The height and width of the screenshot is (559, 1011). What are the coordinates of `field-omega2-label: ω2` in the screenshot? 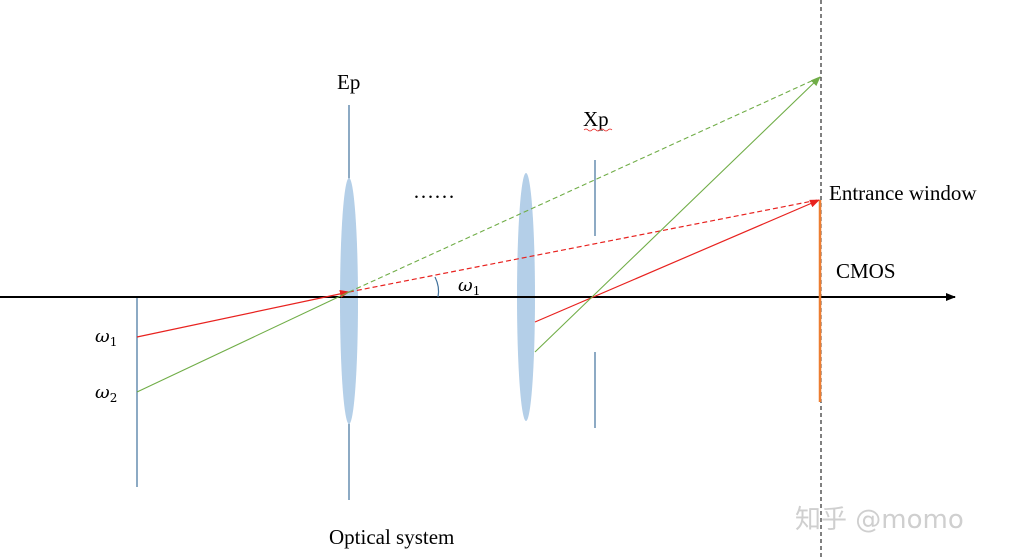 It's located at (106, 393).